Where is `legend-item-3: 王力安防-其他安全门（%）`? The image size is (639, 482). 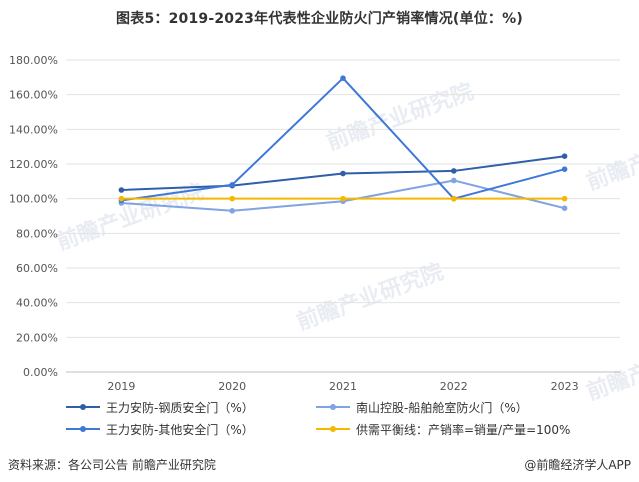 legend-item-3: 王力安防-其他安全门（%） is located at coordinates (160, 429).